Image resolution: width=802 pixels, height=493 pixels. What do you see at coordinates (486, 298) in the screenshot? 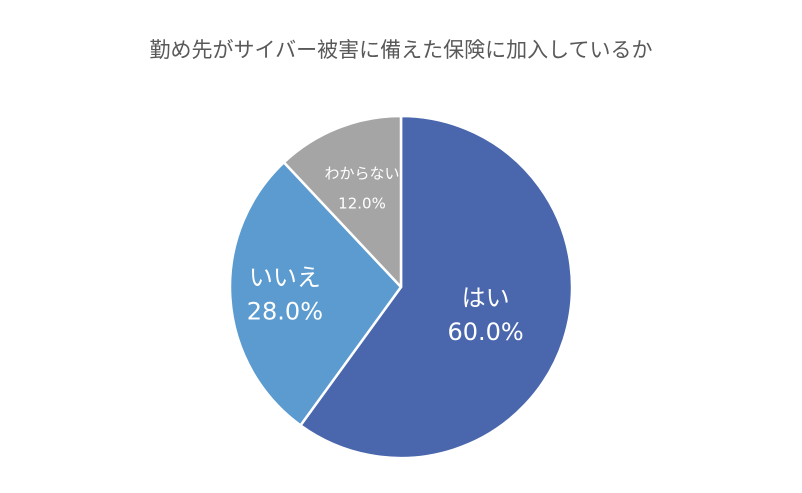
I see `slice-label-1: はい` at bounding box center [486, 298].